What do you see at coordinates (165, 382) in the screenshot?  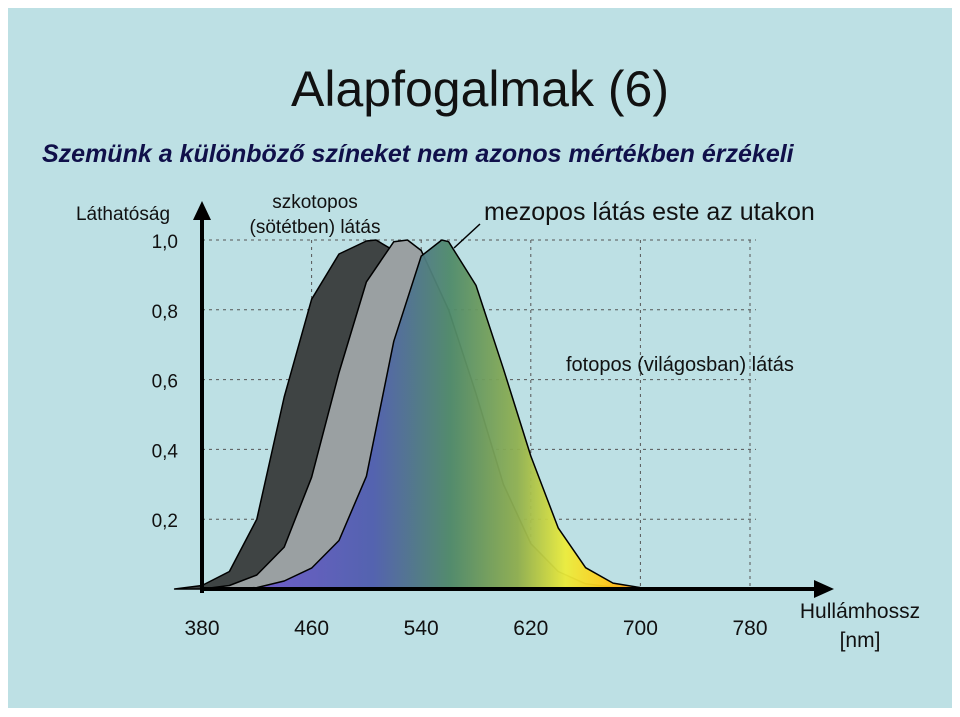 I see `y-tick-label: 0,6` at bounding box center [165, 382].